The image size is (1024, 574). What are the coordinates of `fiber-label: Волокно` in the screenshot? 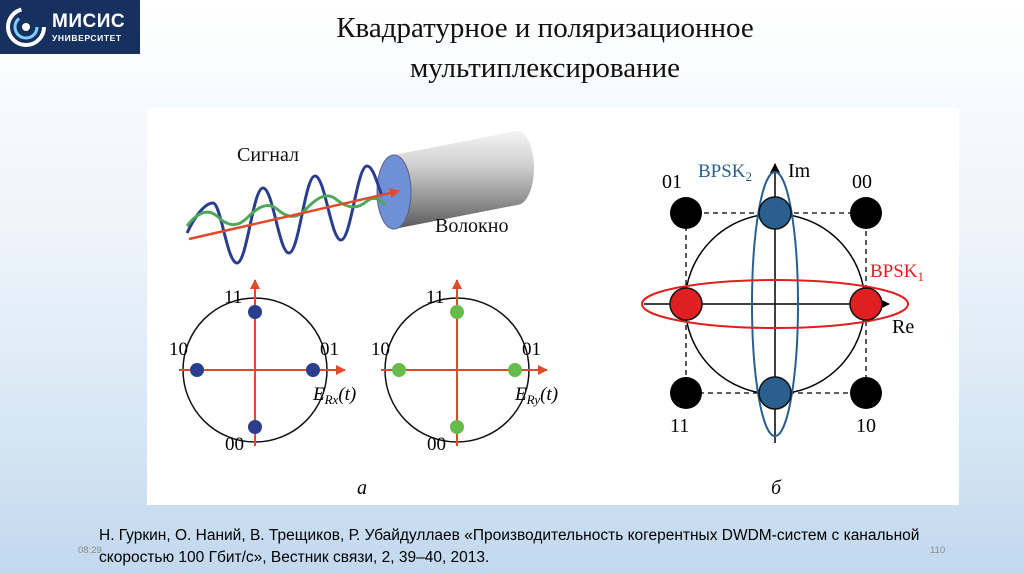 It's located at (471, 226).